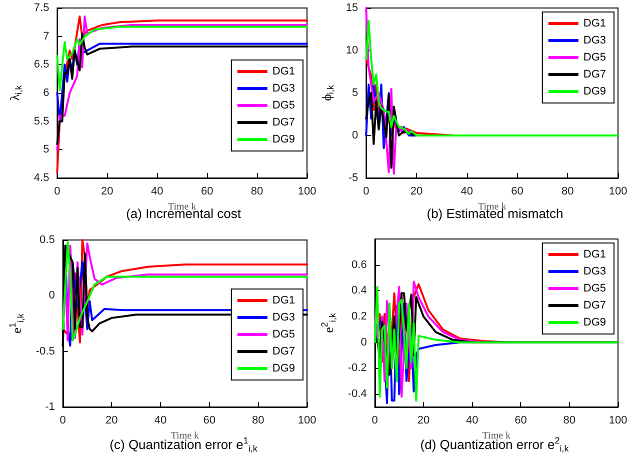  Describe the element at coordinates (357, 368) in the screenshot. I see `y-tick-label: -0.2` at that location.